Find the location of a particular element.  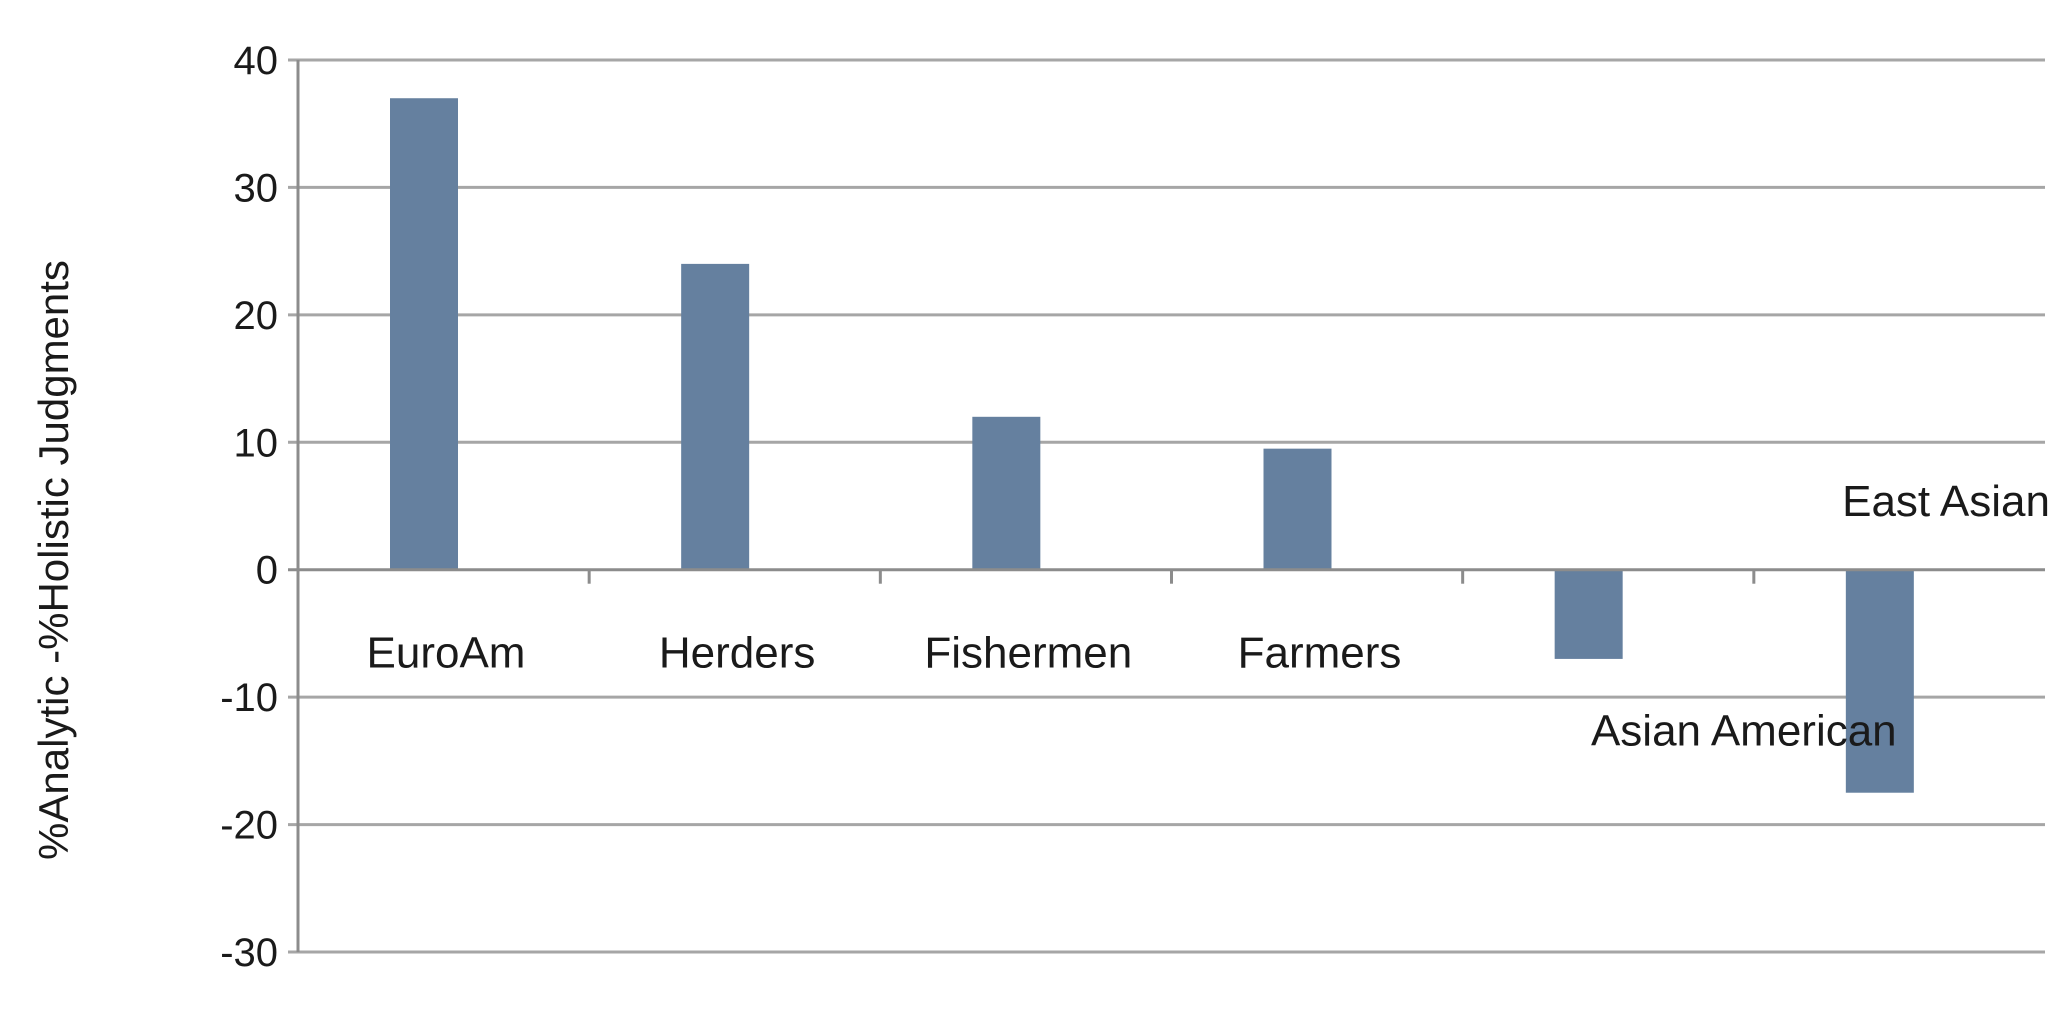

category-label: EuroAm is located at coordinates (446, 653).